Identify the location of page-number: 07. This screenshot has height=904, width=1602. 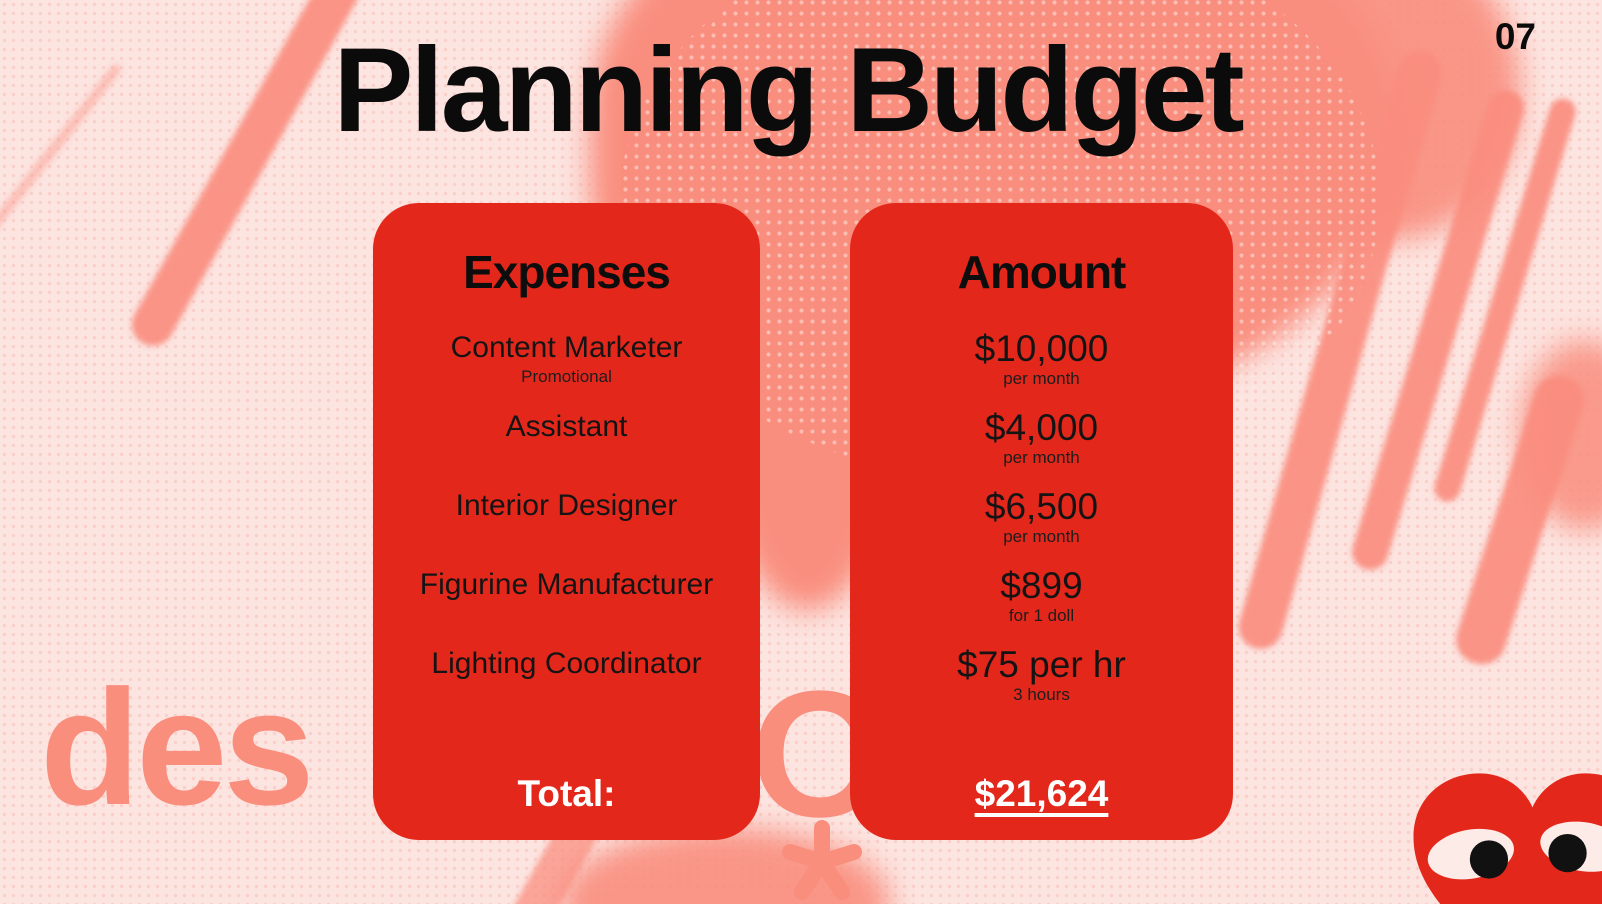
(1515, 36).